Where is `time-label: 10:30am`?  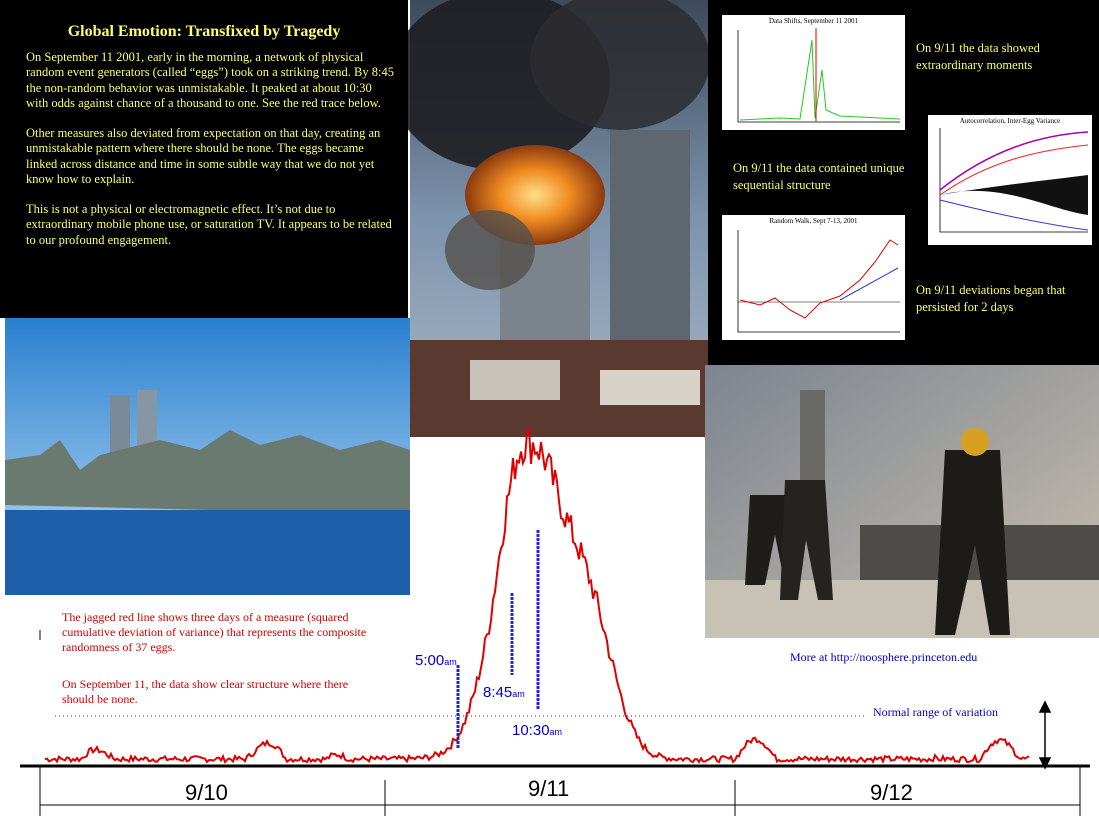 time-label: 10:30am is located at coordinates (537, 730).